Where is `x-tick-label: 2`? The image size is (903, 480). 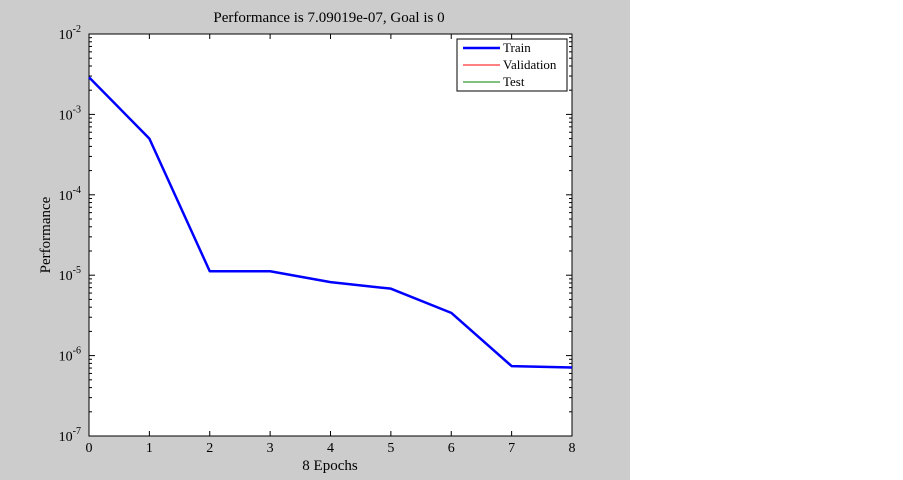 x-tick-label: 2 is located at coordinates (209, 448).